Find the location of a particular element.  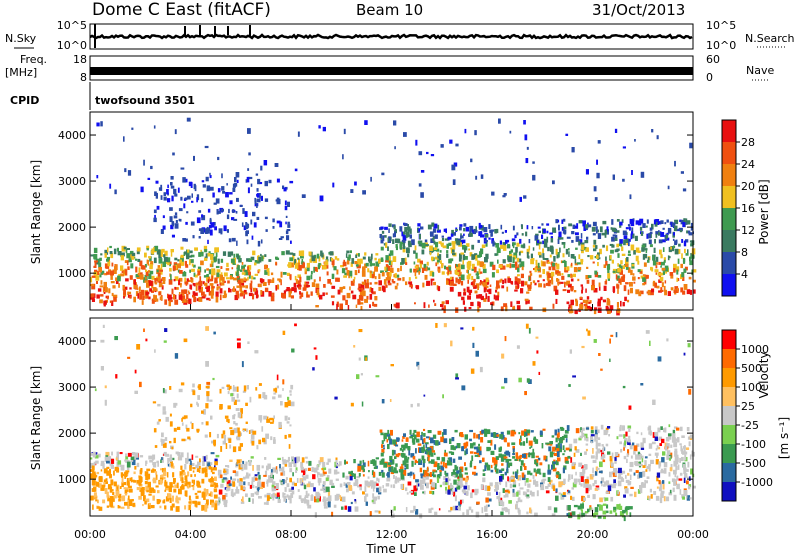

velocity-y-tick-label: 2000 is located at coordinates (72, 433).